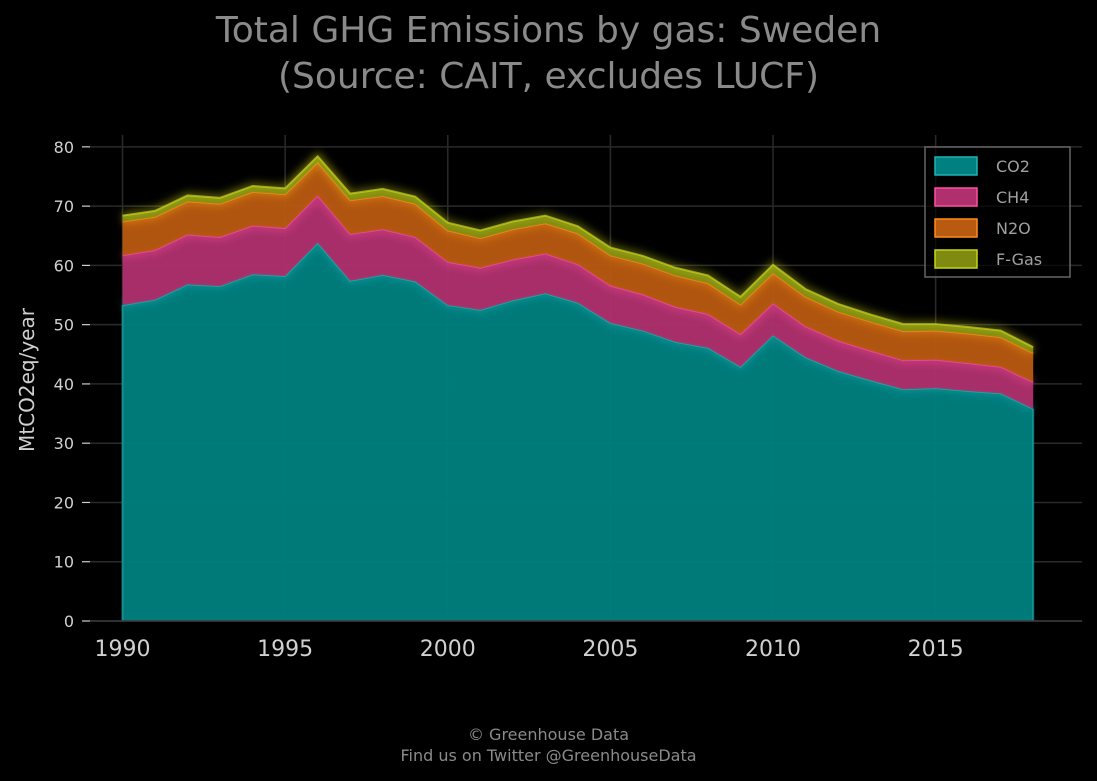 The width and height of the screenshot is (1097, 781). Describe the element at coordinates (64, 147) in the screenshot. I see `y-tick-label: 80` at that location.